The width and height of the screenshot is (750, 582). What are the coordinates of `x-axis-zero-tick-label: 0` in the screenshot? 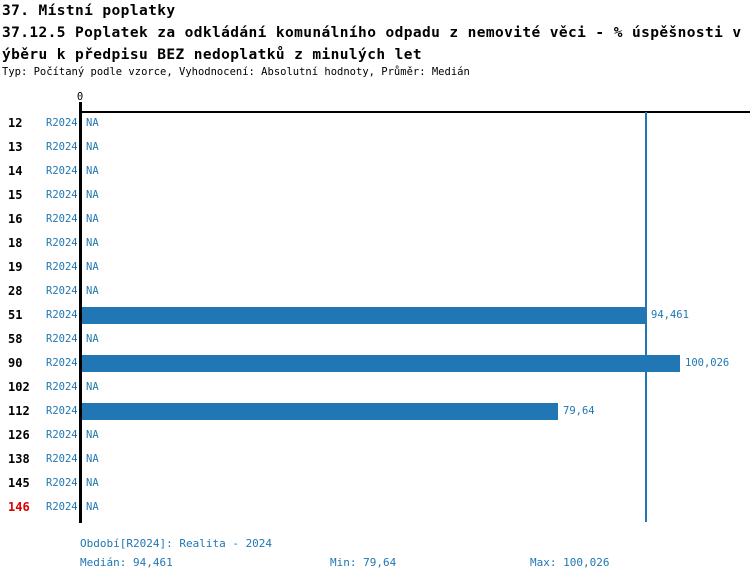 It's located at (80, 97).